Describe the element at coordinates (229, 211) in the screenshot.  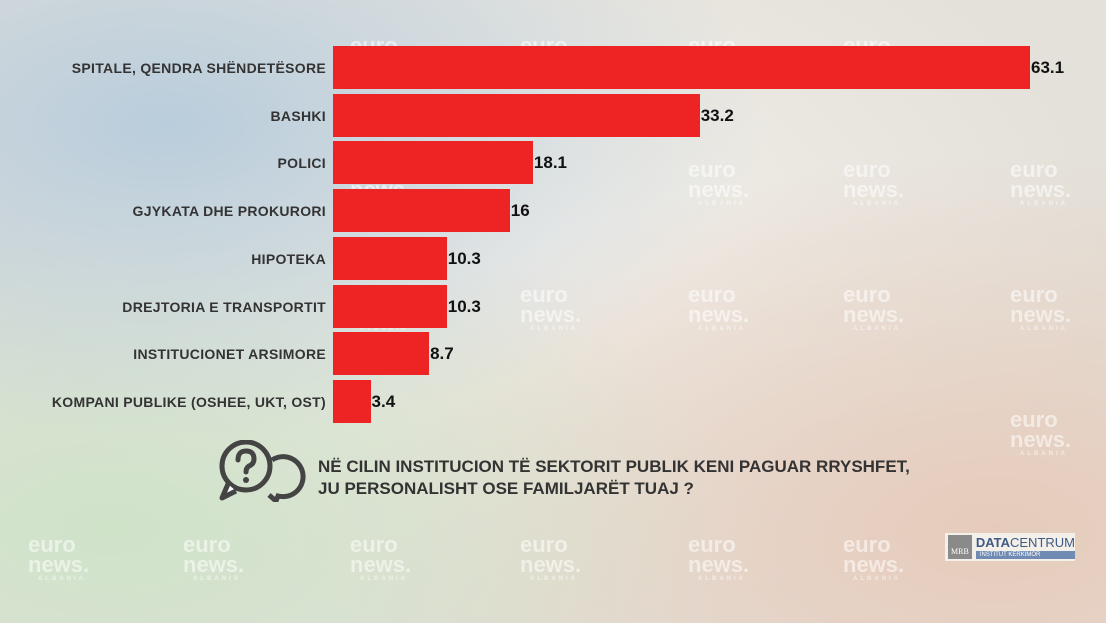
I see `category-label: GJYKATA DHE PROKURORI` at that location.